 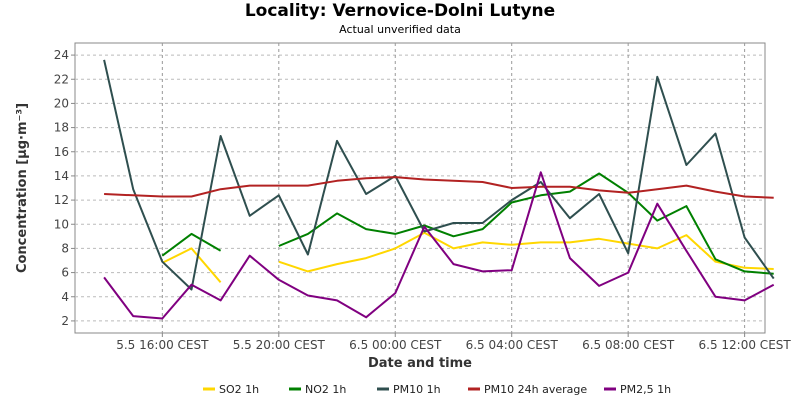 I want to click on x-tick-label: 6.5 00:00 CEST, so click(x=395, y=345).